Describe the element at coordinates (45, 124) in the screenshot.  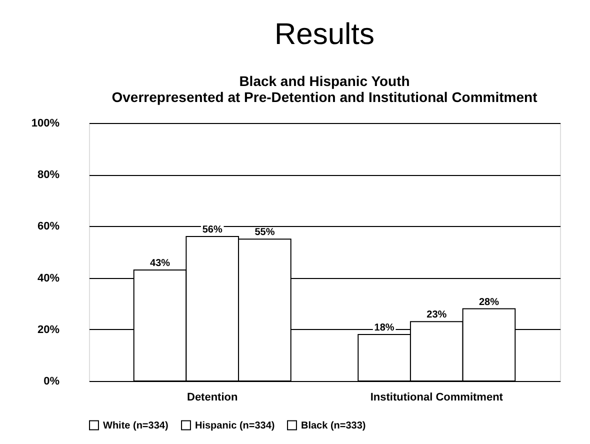
I see `y-tick-label: 100%` at that location.